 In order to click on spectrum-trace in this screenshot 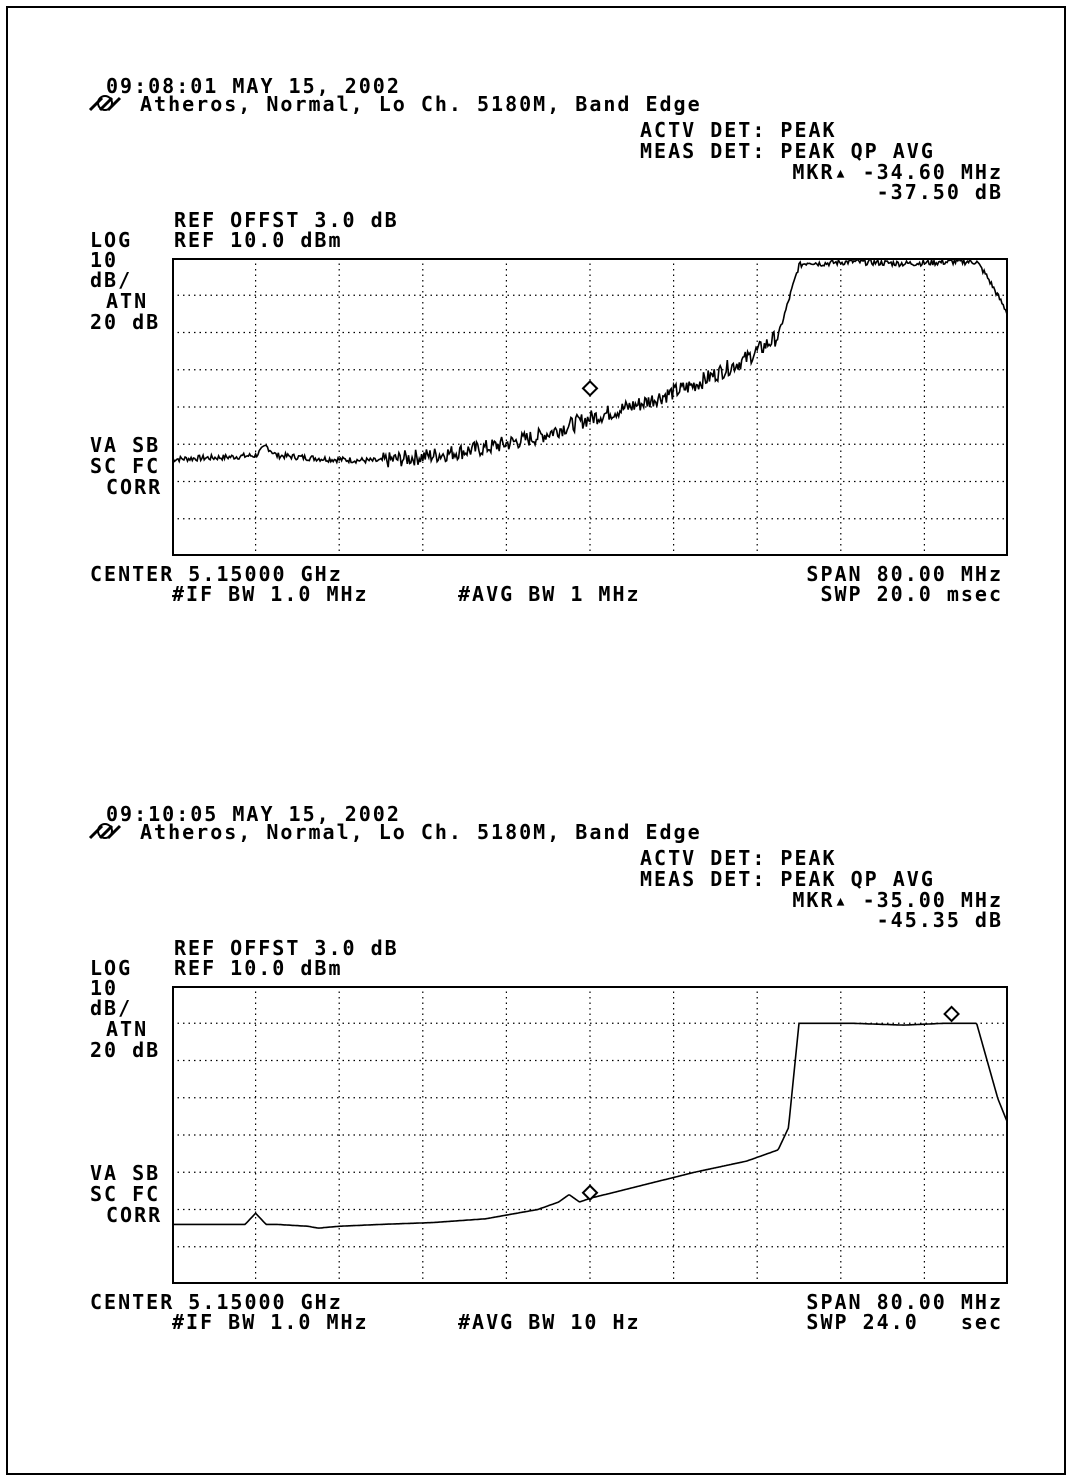, I will do `click(590, 363)`.